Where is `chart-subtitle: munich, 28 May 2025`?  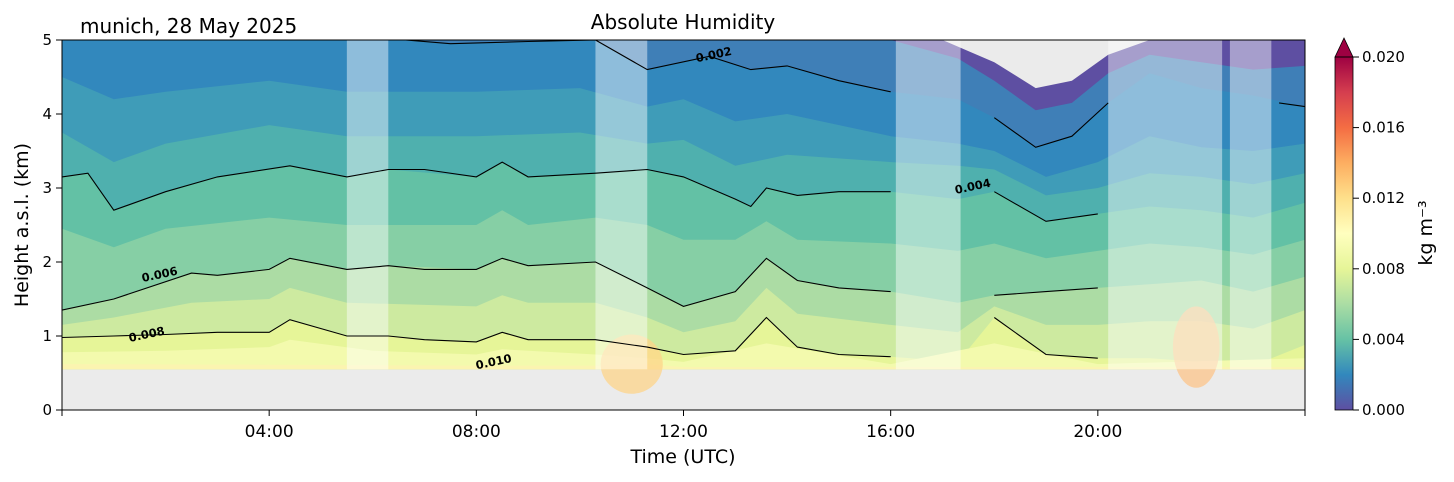
chart-subtitle: munich, 28 May 2025 is located at coordinates (188, 26).